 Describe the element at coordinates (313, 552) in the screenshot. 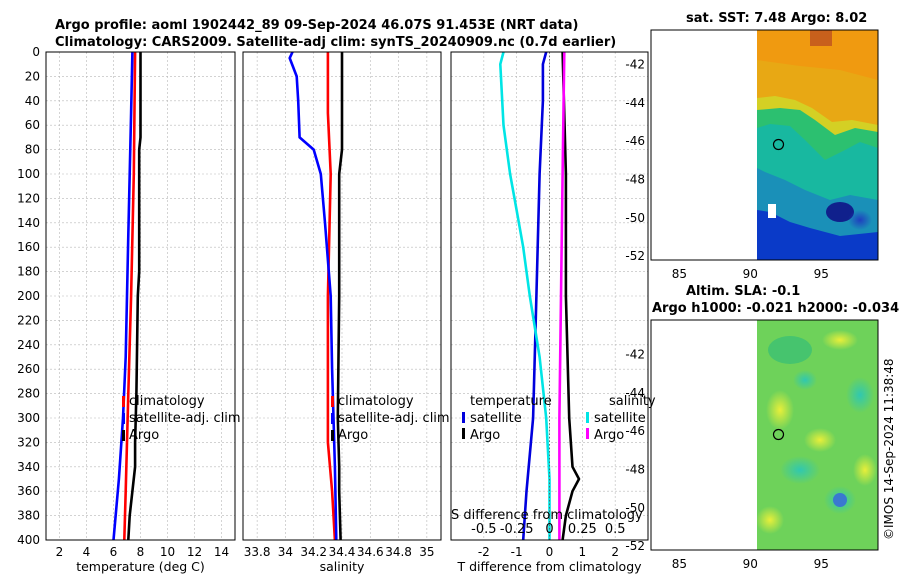

I see `salinity-panel-xtick: 34.2` at that location.